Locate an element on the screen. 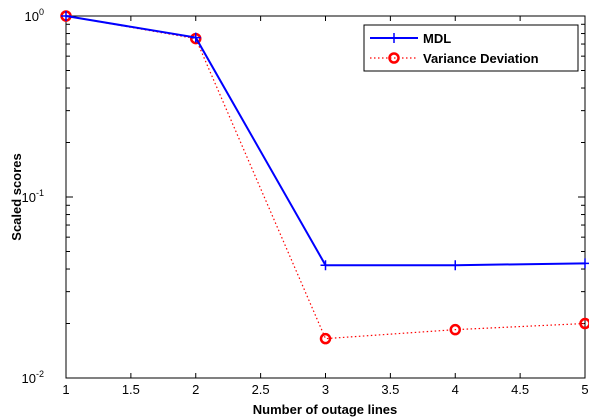 The height and width of the screenshot is (420, 589). y-tick-label: 10⁻² is located at coordinates (33, 377).